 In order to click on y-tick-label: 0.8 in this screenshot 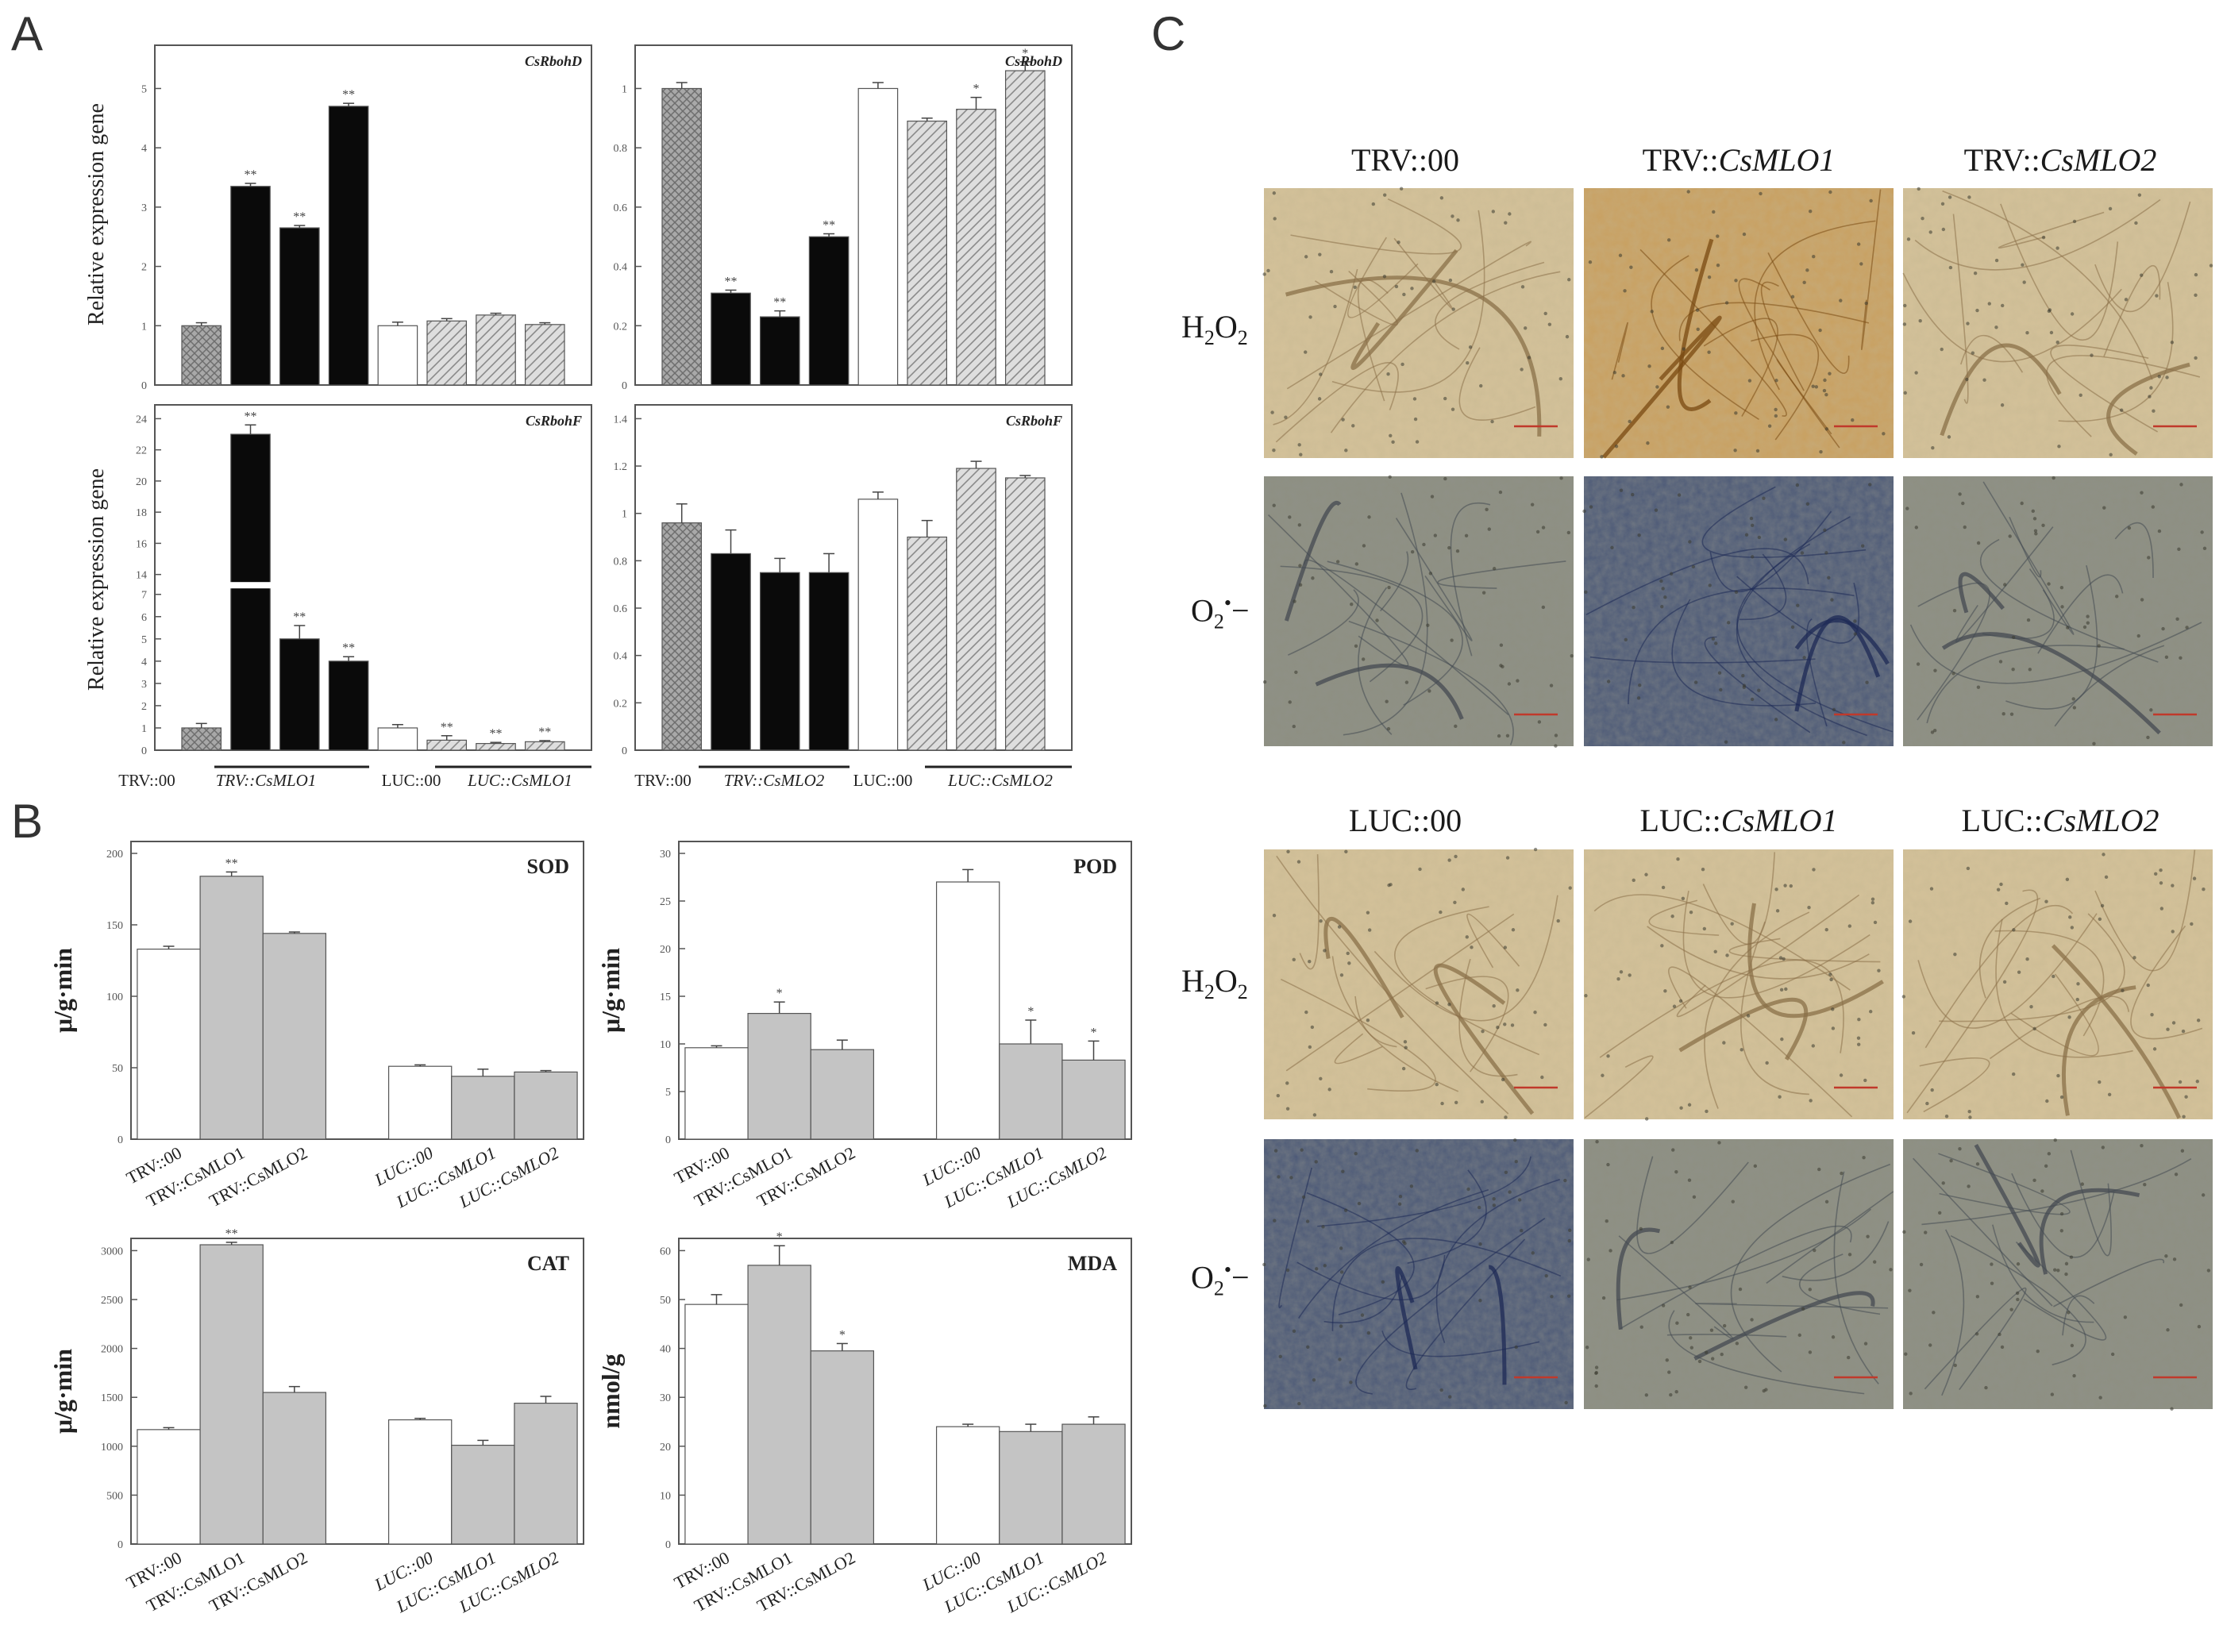, I will do `click(621, 562)`.